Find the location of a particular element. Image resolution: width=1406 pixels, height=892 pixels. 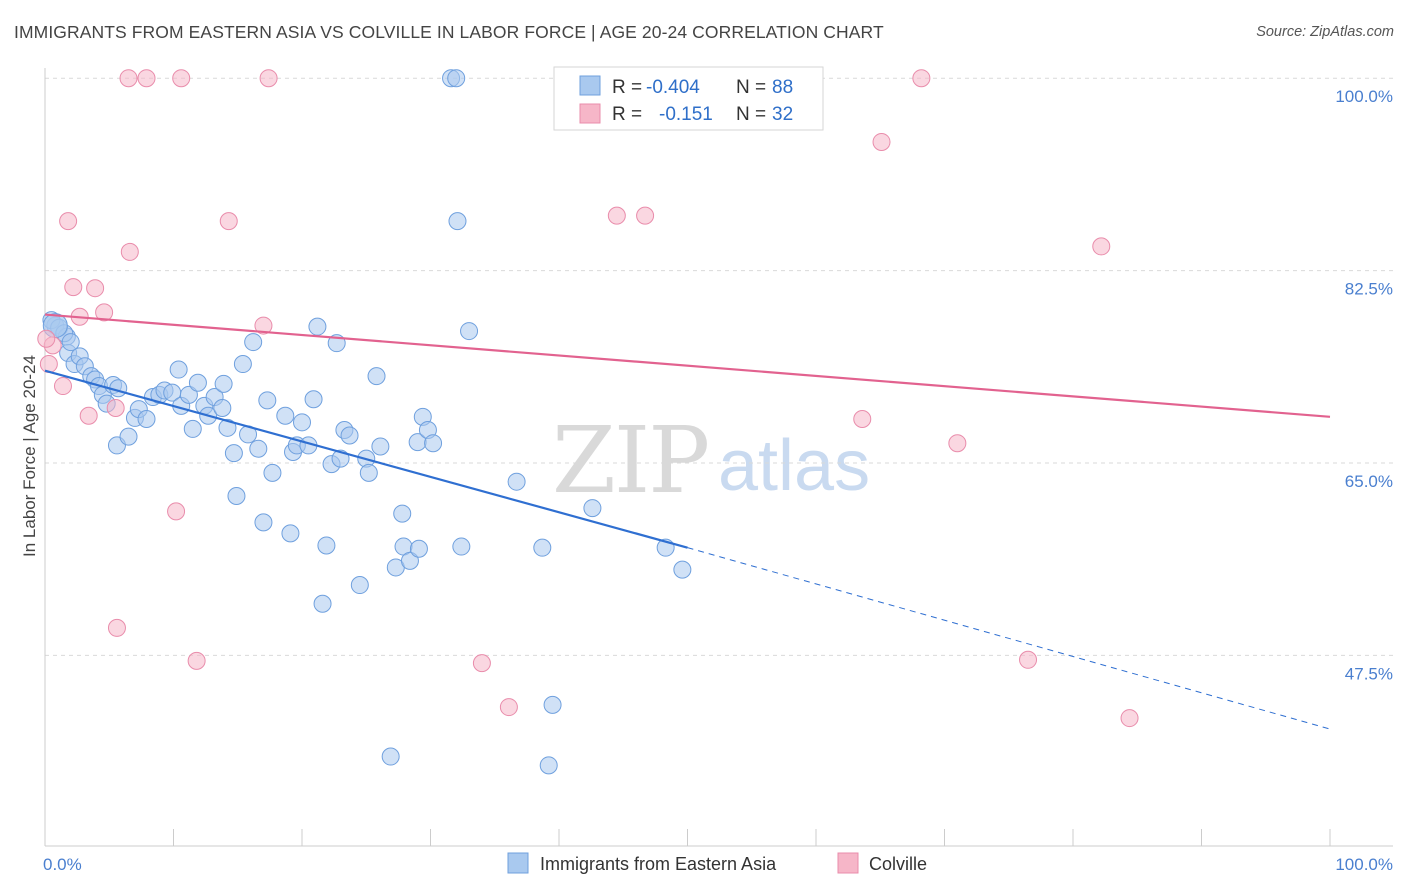

x-tick-label-min: 0.0% is located at coordinates (62, 864).